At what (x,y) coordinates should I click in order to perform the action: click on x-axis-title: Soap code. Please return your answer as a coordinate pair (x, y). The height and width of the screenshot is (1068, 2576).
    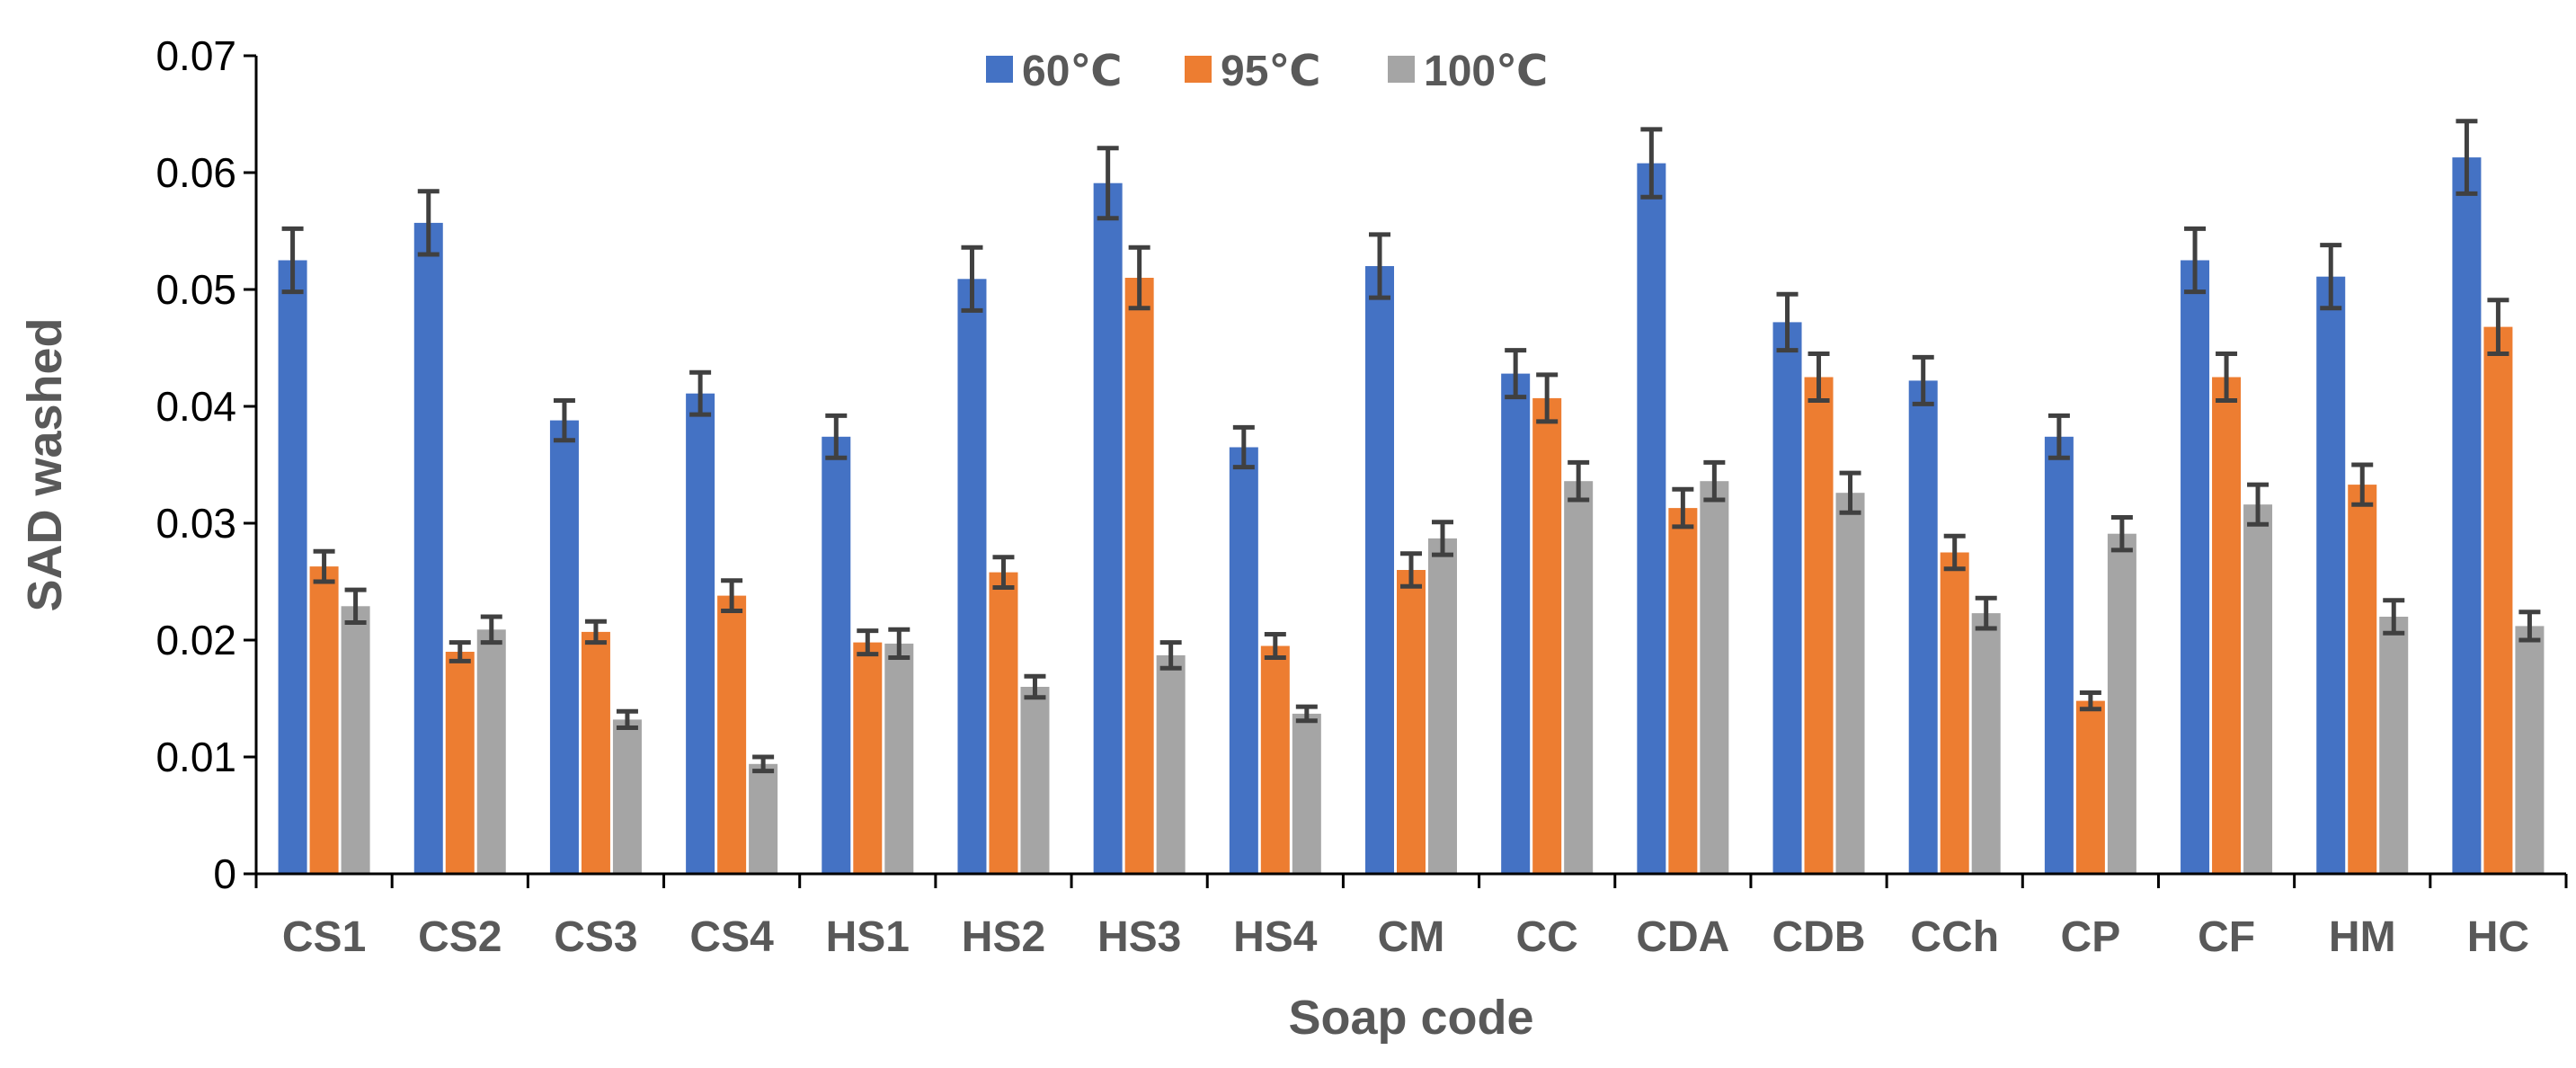
    Looking at the image, I should click on (1410, 1018).